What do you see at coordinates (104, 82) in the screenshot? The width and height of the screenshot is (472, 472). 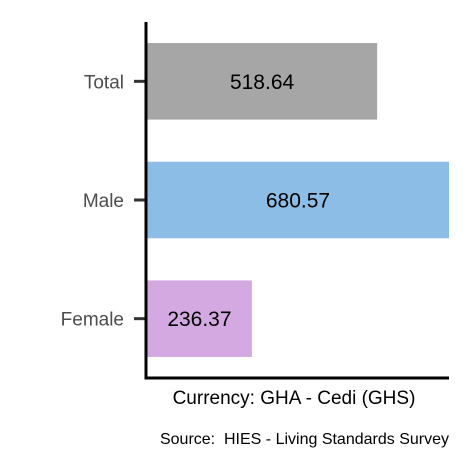 I see `category-label-total: Total` at bounding box center [104, 82].